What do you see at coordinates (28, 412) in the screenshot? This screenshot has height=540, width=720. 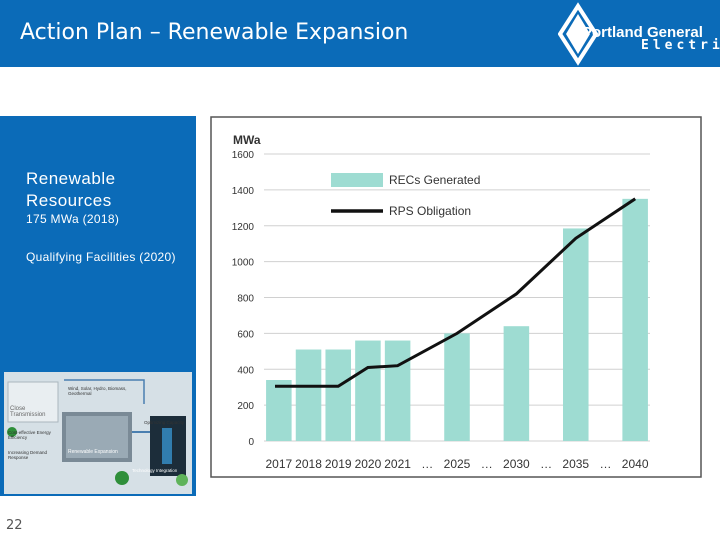 I see `diagram-label-close-transmission: Close Transmission` at bounding box center [28, 412].